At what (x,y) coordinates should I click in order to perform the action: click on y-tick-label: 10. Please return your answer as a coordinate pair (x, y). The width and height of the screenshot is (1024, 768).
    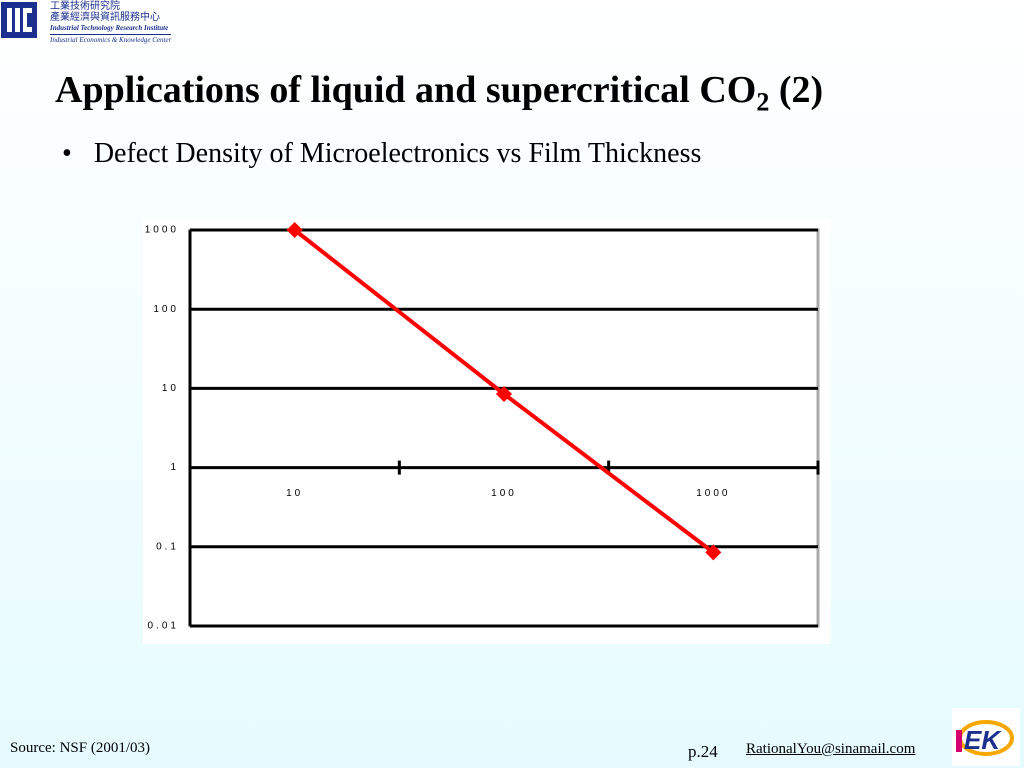
    Looking at the image, I should click on (170, 388).